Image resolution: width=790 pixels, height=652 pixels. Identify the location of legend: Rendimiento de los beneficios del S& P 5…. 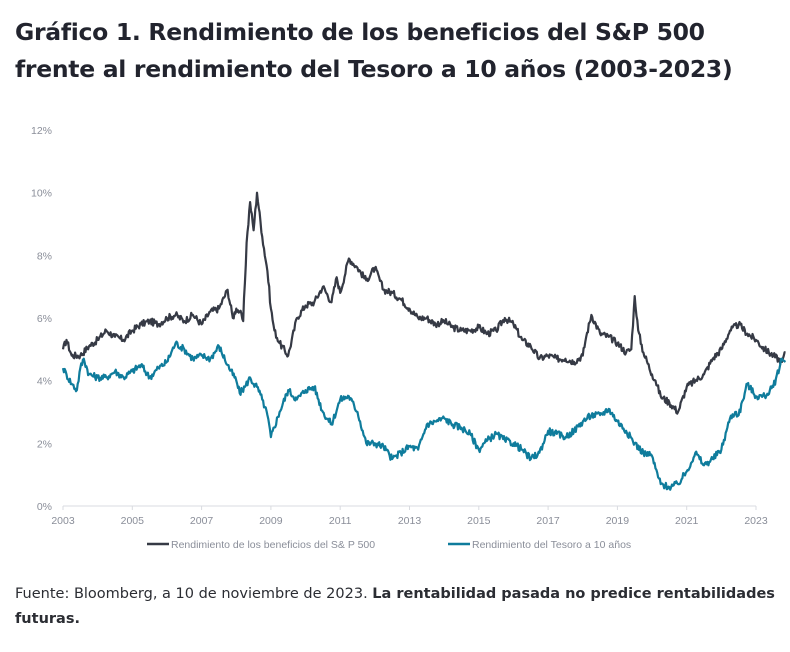
(389, 545).